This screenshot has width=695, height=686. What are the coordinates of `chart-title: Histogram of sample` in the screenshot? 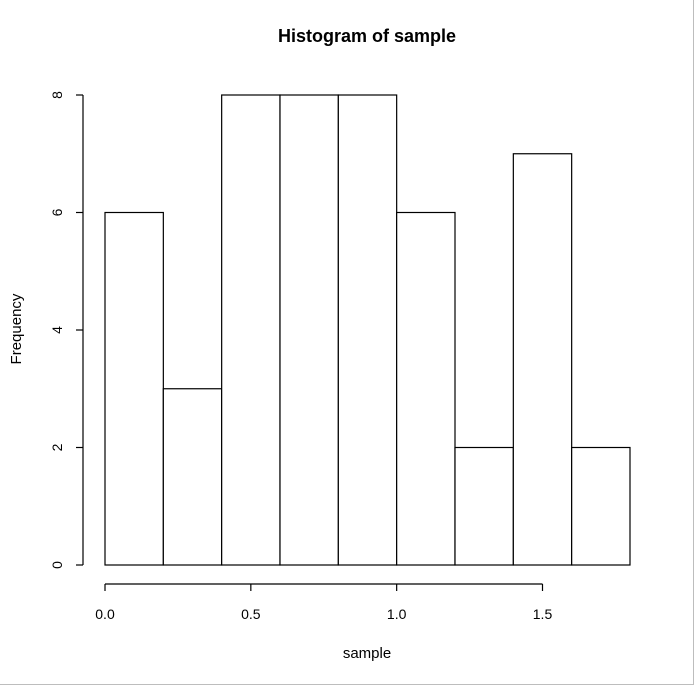 It's located at (367, 36).